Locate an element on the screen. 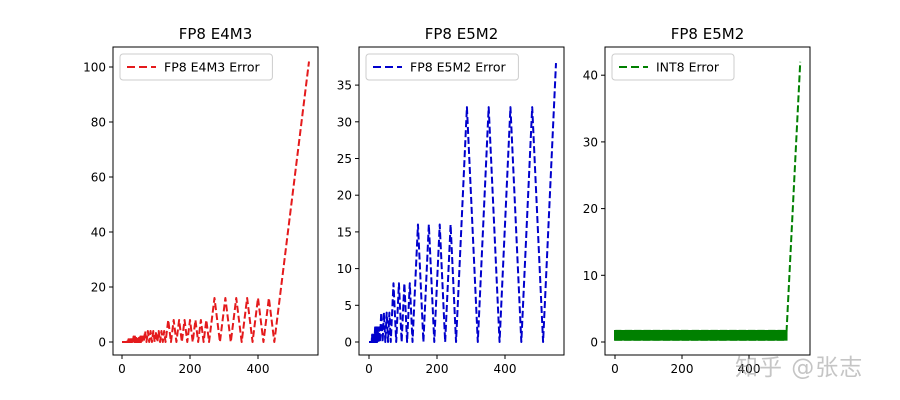  legend: FP8 E5M2 Error is located at coordinates (442, 67).